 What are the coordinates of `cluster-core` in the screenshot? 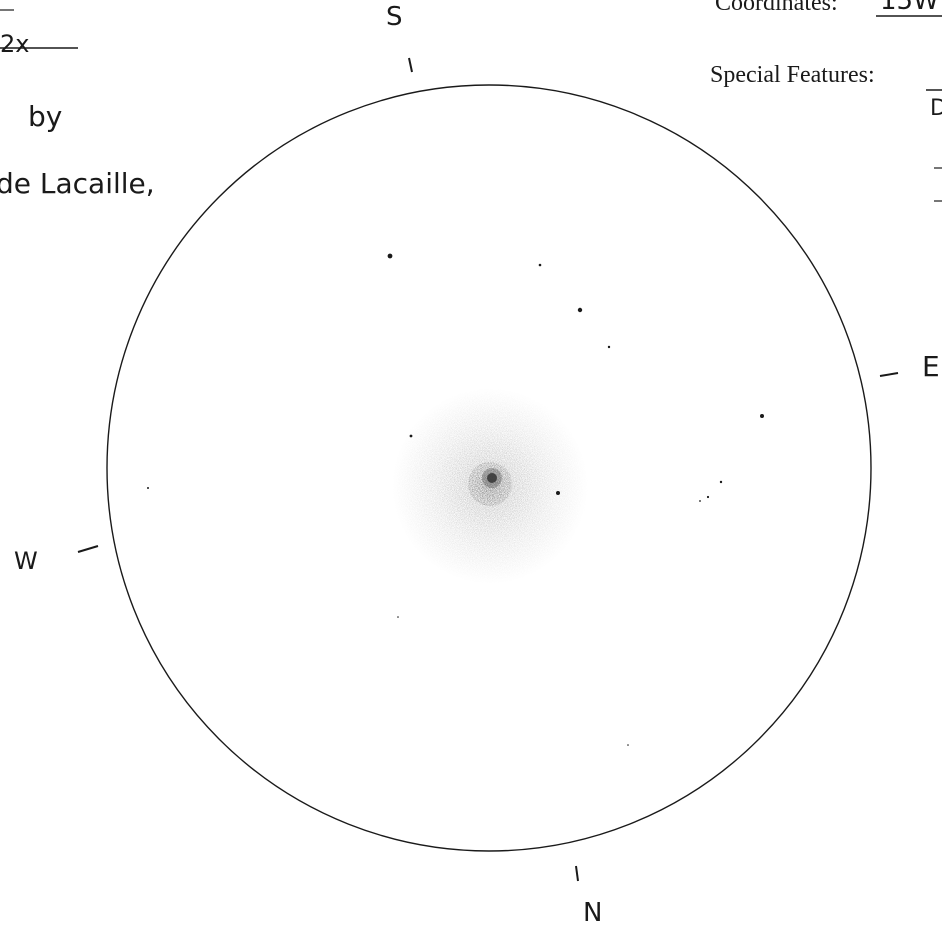 It's located at (492, 478).